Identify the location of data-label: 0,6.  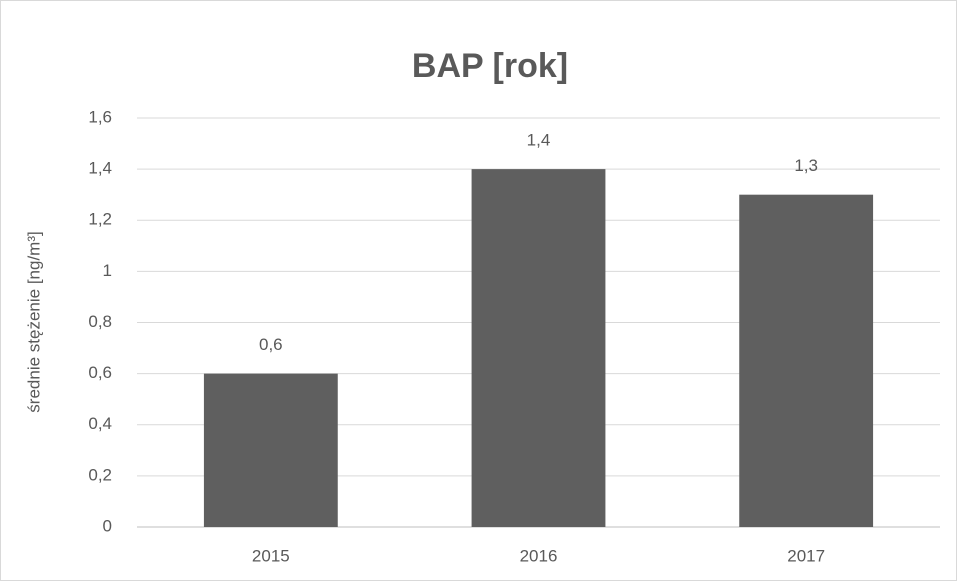
(271, 344).